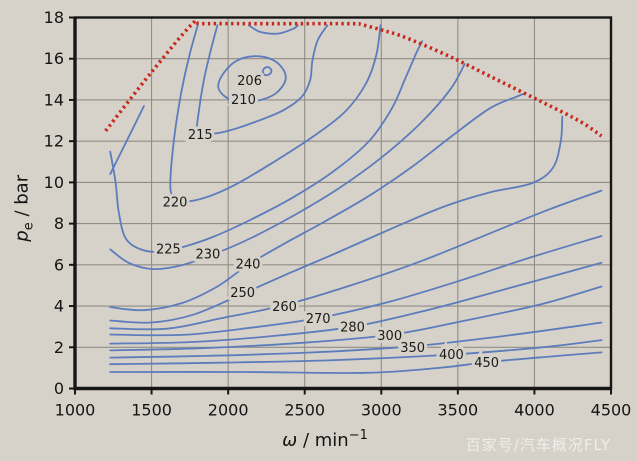 The height and width of the screenshot is (461, 637). Describe the element at coordinates (54, 58) in the screenshot. I see `y-tick-label-16: 16` at that location.